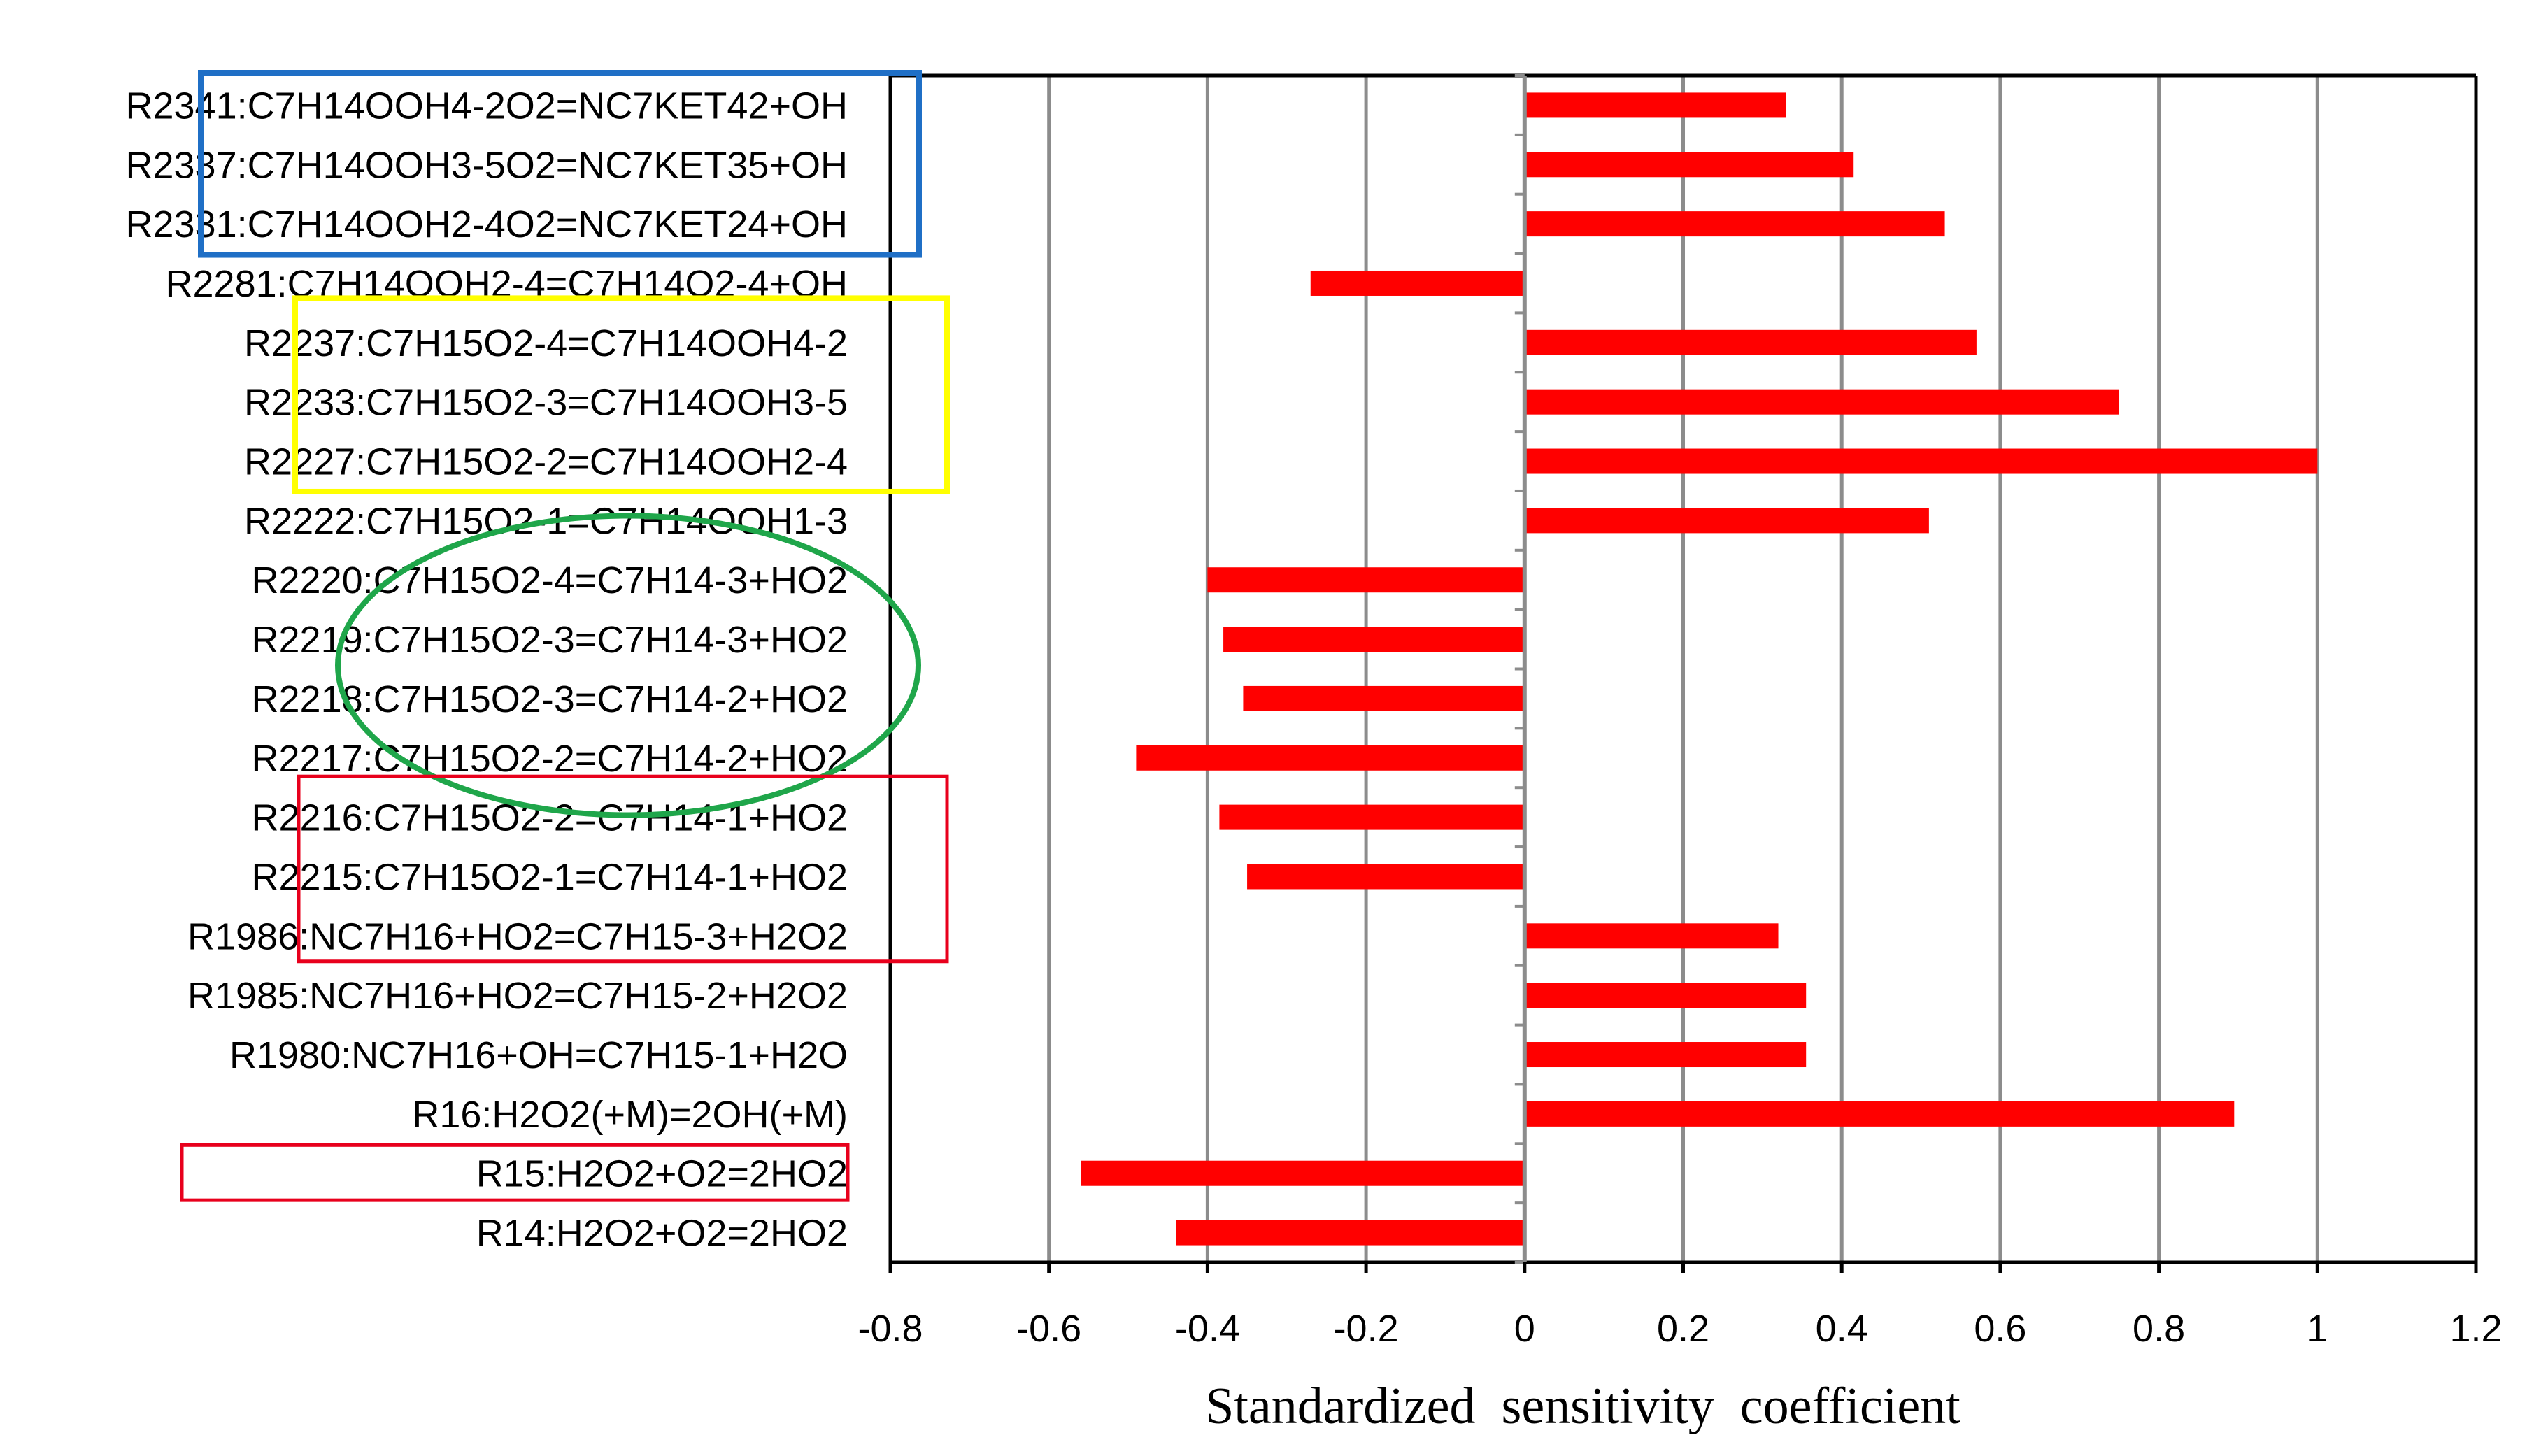  Describe the element at coordinates (550, 818) in the screenshot. I see `category-label-12: R2216:C7H15O2-2=C7H14-1+HO2` at that location.